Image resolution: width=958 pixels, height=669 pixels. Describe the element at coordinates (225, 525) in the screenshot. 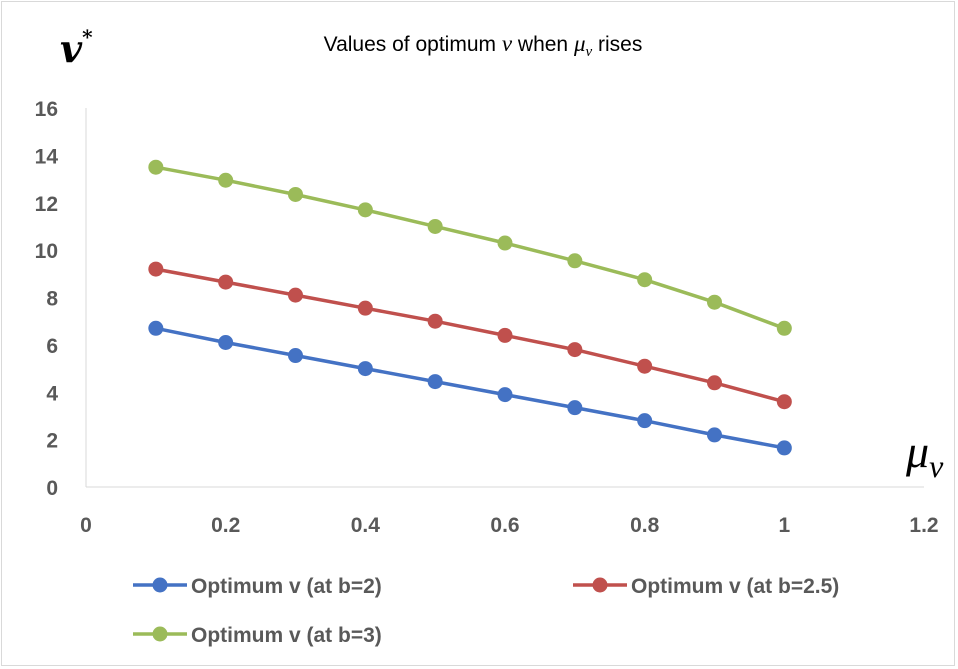

I see `x-tick-label-1: 0.2` at that location.